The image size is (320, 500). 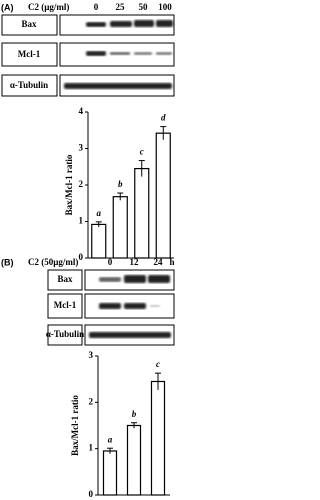 What do you see at coordinates (53, 262) in the screenshot?
I see `treatment: C2 (50µg/ml)` at bounding box center [53, 262].